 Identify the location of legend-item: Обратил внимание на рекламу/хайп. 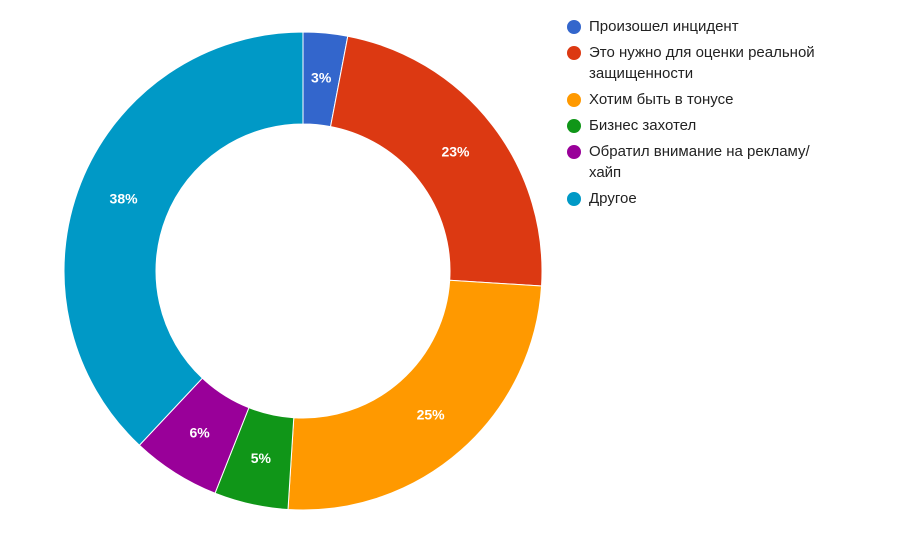
(702, 162).